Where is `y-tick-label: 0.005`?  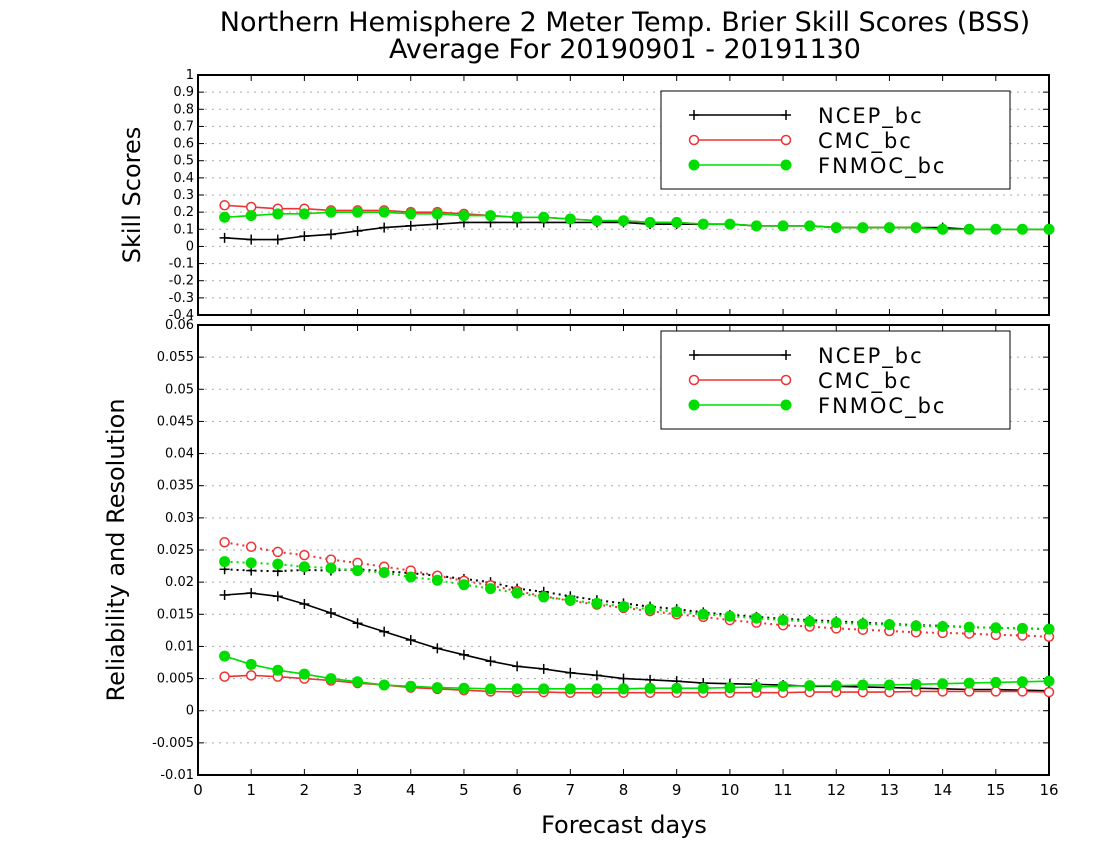 y-tick-label: 0.005 is located at coordinates (175, 679).